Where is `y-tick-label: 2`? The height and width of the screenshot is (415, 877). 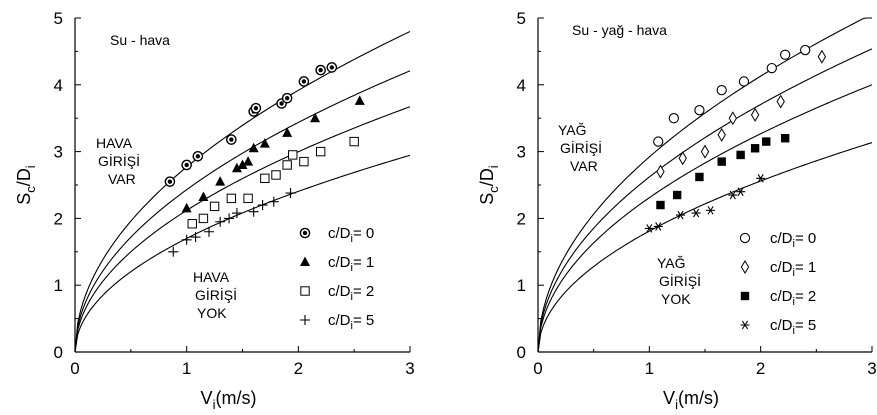
y-tick-label: 2 is located at coordinates (58, 218).